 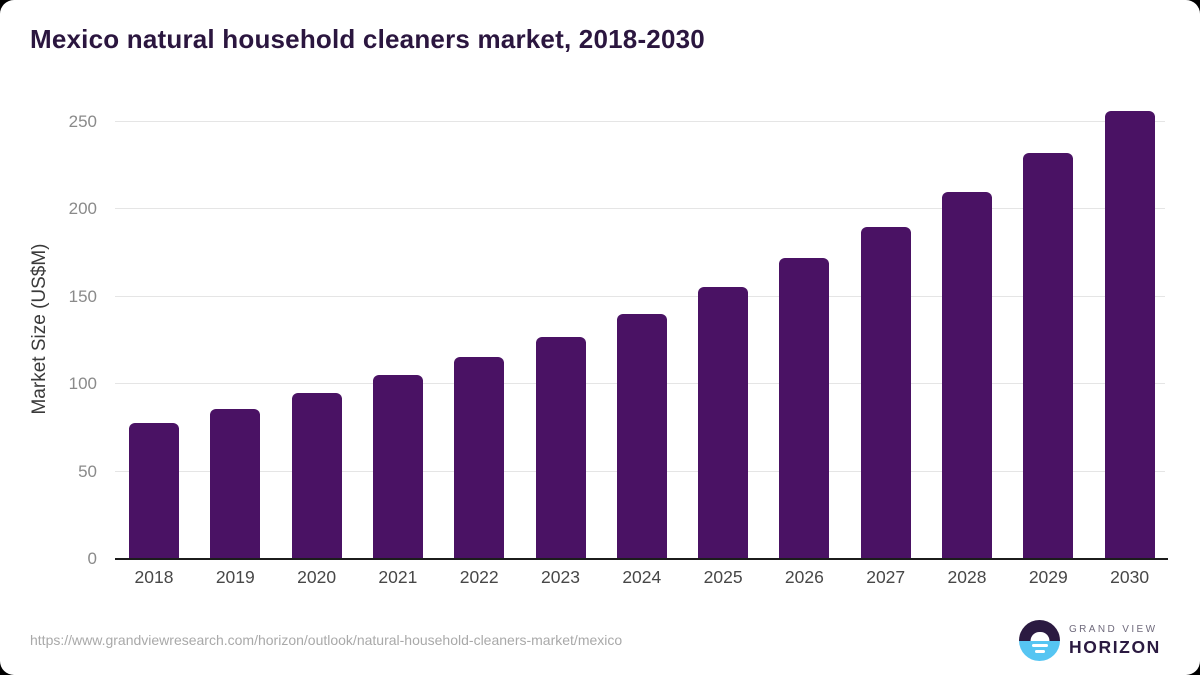 I want to click on logo-sun-shape, so click(x=1039, y=636).